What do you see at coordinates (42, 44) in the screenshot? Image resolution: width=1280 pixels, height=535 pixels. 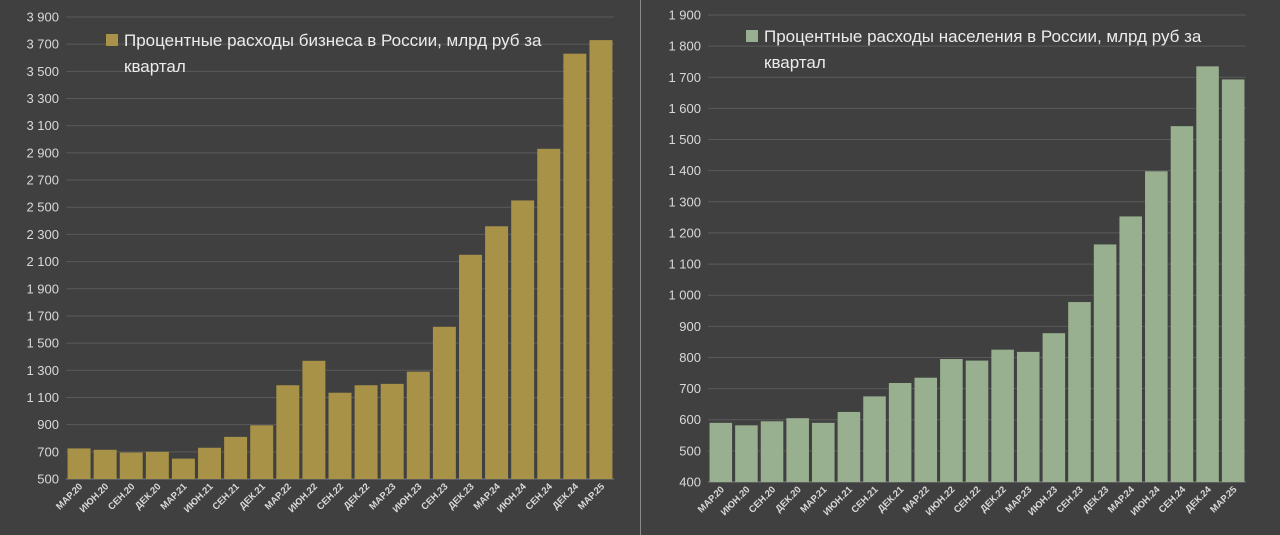 I see `y-tick-label: 3 700` at bounding box center [42, 44].